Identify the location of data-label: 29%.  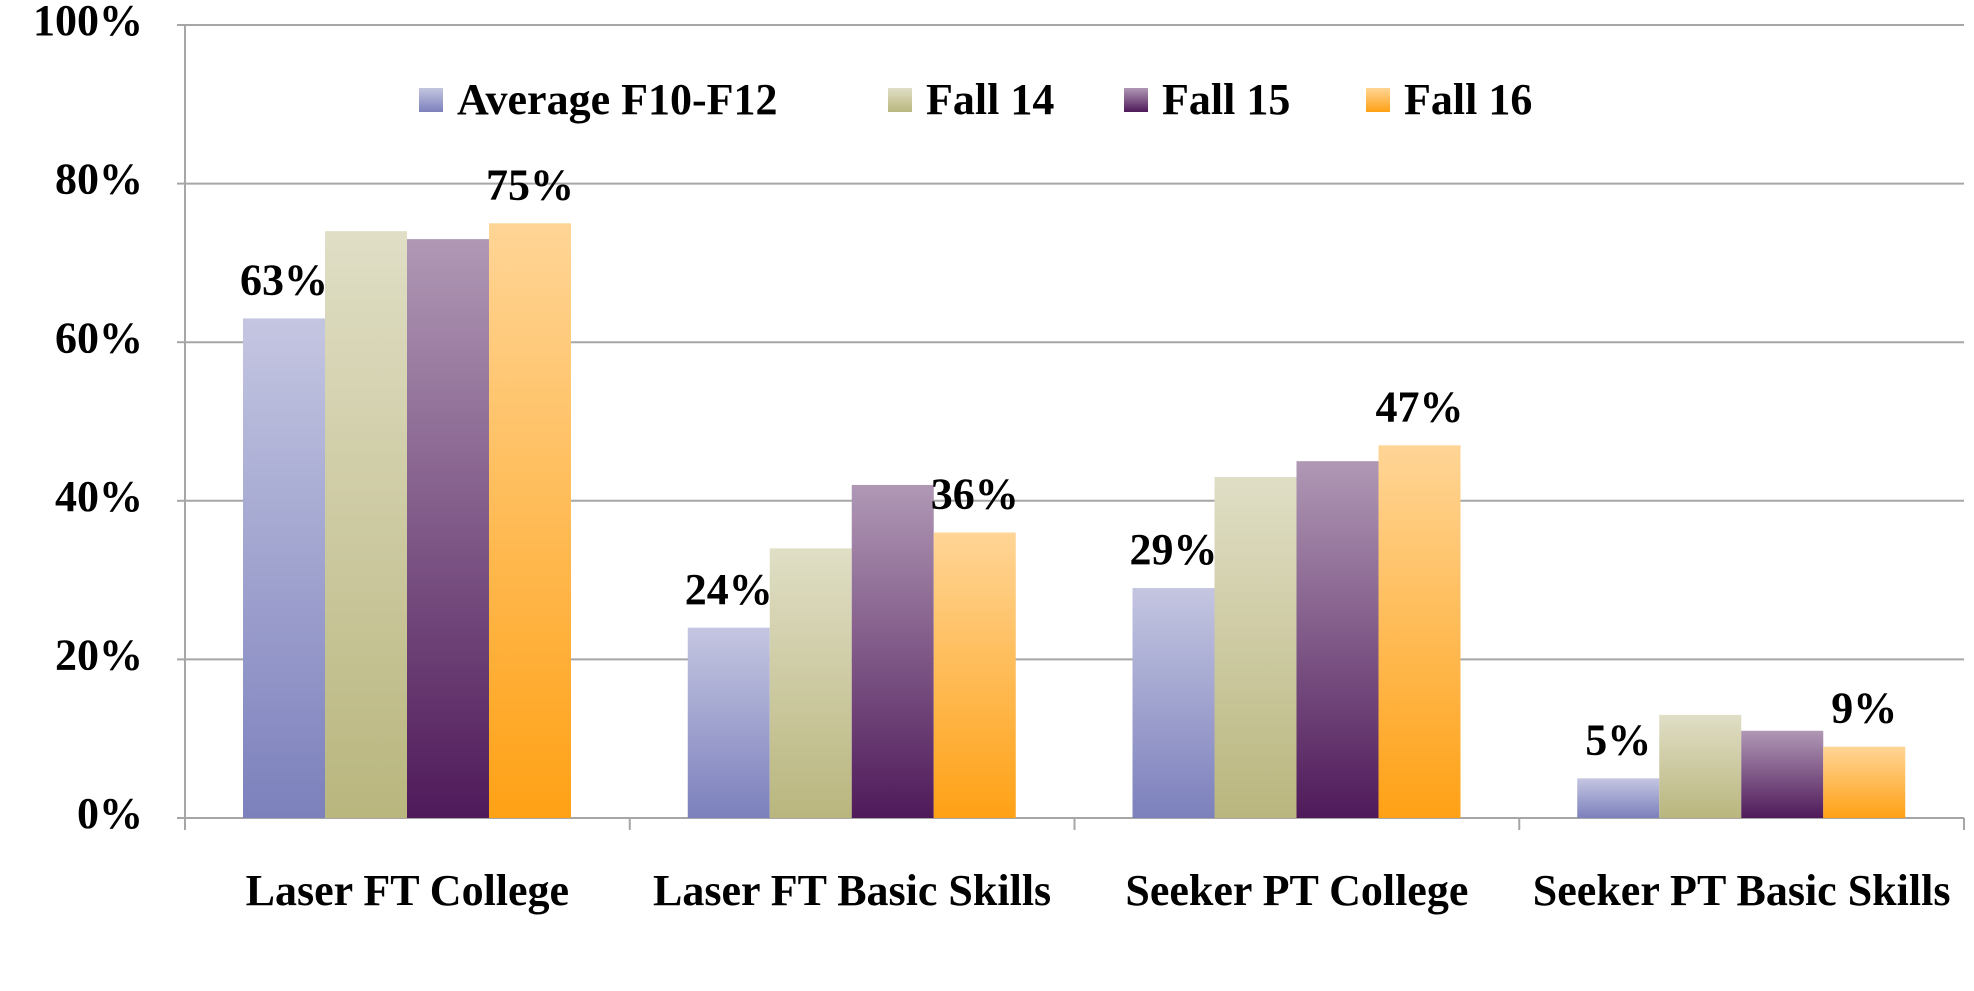
(1174, 549).